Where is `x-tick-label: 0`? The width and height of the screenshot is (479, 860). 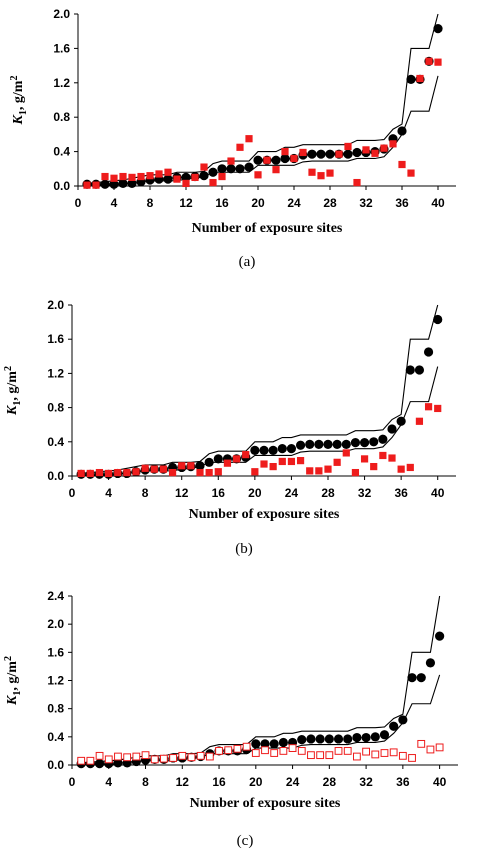 x-tick-label: 0 is located at coordinates (72, 493).